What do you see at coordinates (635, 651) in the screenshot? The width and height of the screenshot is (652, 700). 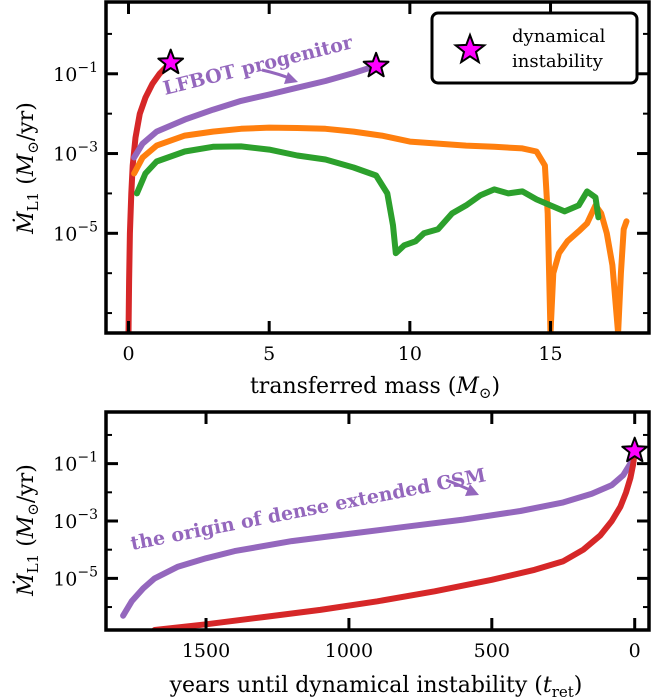 I see `bottom-x-tick-label: 0` at bounding box center [635, 651].